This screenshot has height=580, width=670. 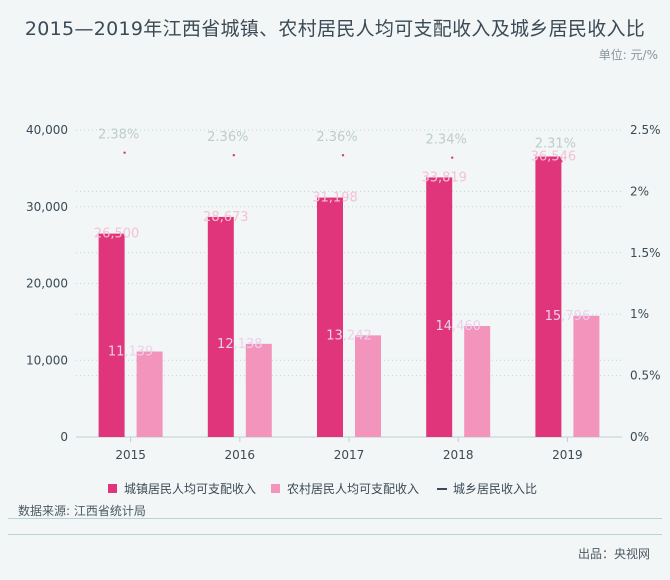 I want to click on data-label-rural: 11,139, so click(x=131, y=352).